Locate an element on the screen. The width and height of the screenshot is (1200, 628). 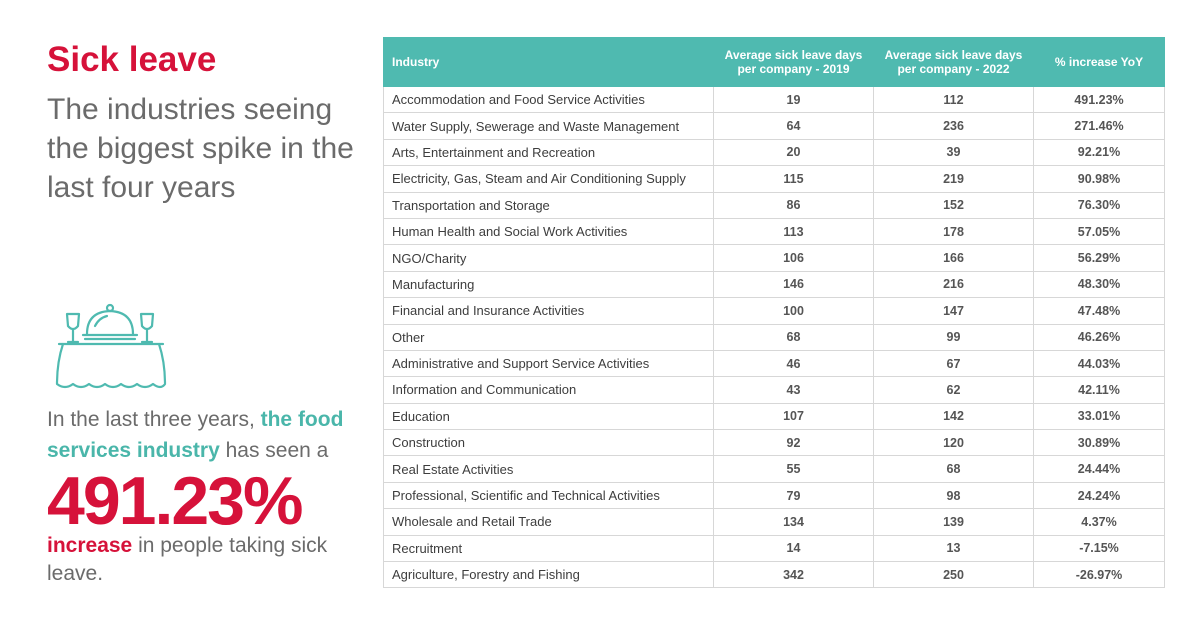
cell-y2022: 216 is located at coordinates (953, 284).